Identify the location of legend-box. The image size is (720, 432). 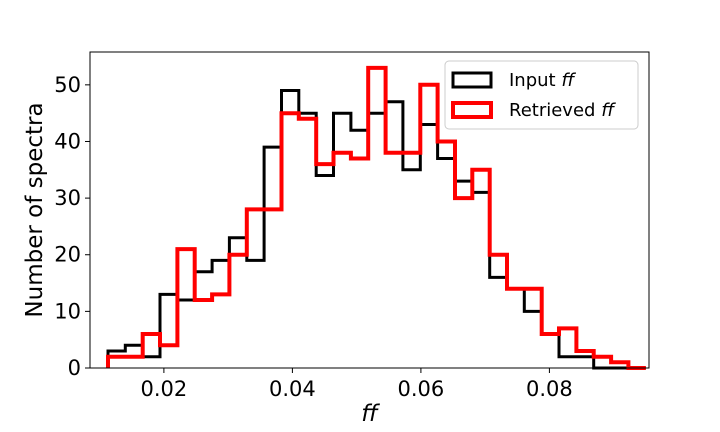
(541, 95).